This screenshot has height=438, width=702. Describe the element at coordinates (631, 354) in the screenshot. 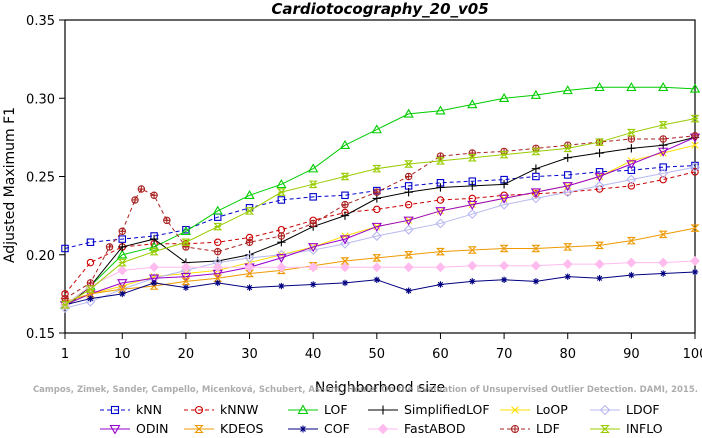

I see `x-tick-label: 90` at that location.